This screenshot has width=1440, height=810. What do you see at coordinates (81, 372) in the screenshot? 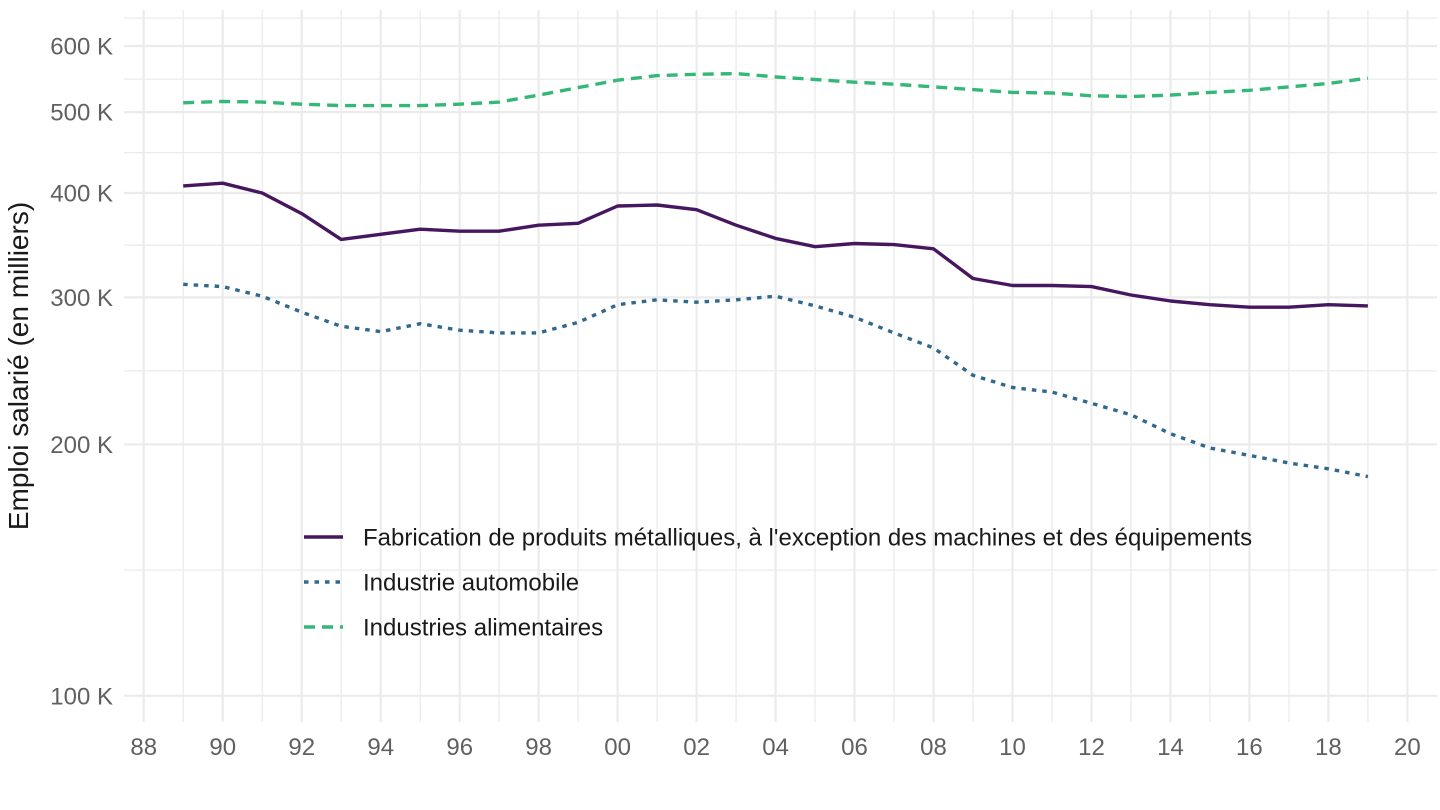
I see `y-axis-labels: 100 K 200 K 300 K 400 K 500 K 600 K` at bounding box center [81, 372].